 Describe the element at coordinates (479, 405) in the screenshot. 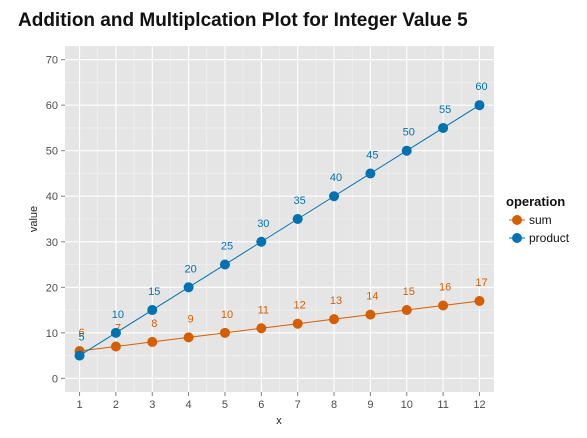

I see `x-tick-label: 12` at that location.